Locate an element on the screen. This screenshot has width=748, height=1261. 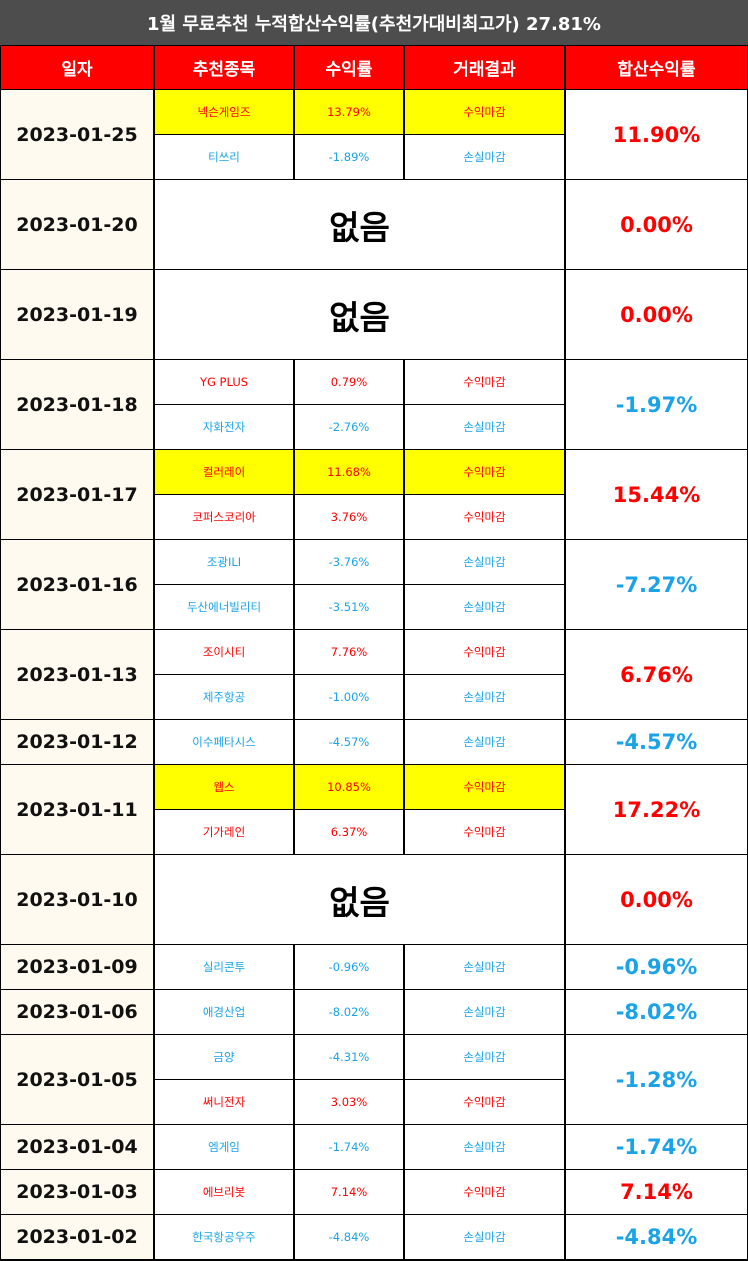
row-total-return: -4.57% is located at coordinates (656, 742).